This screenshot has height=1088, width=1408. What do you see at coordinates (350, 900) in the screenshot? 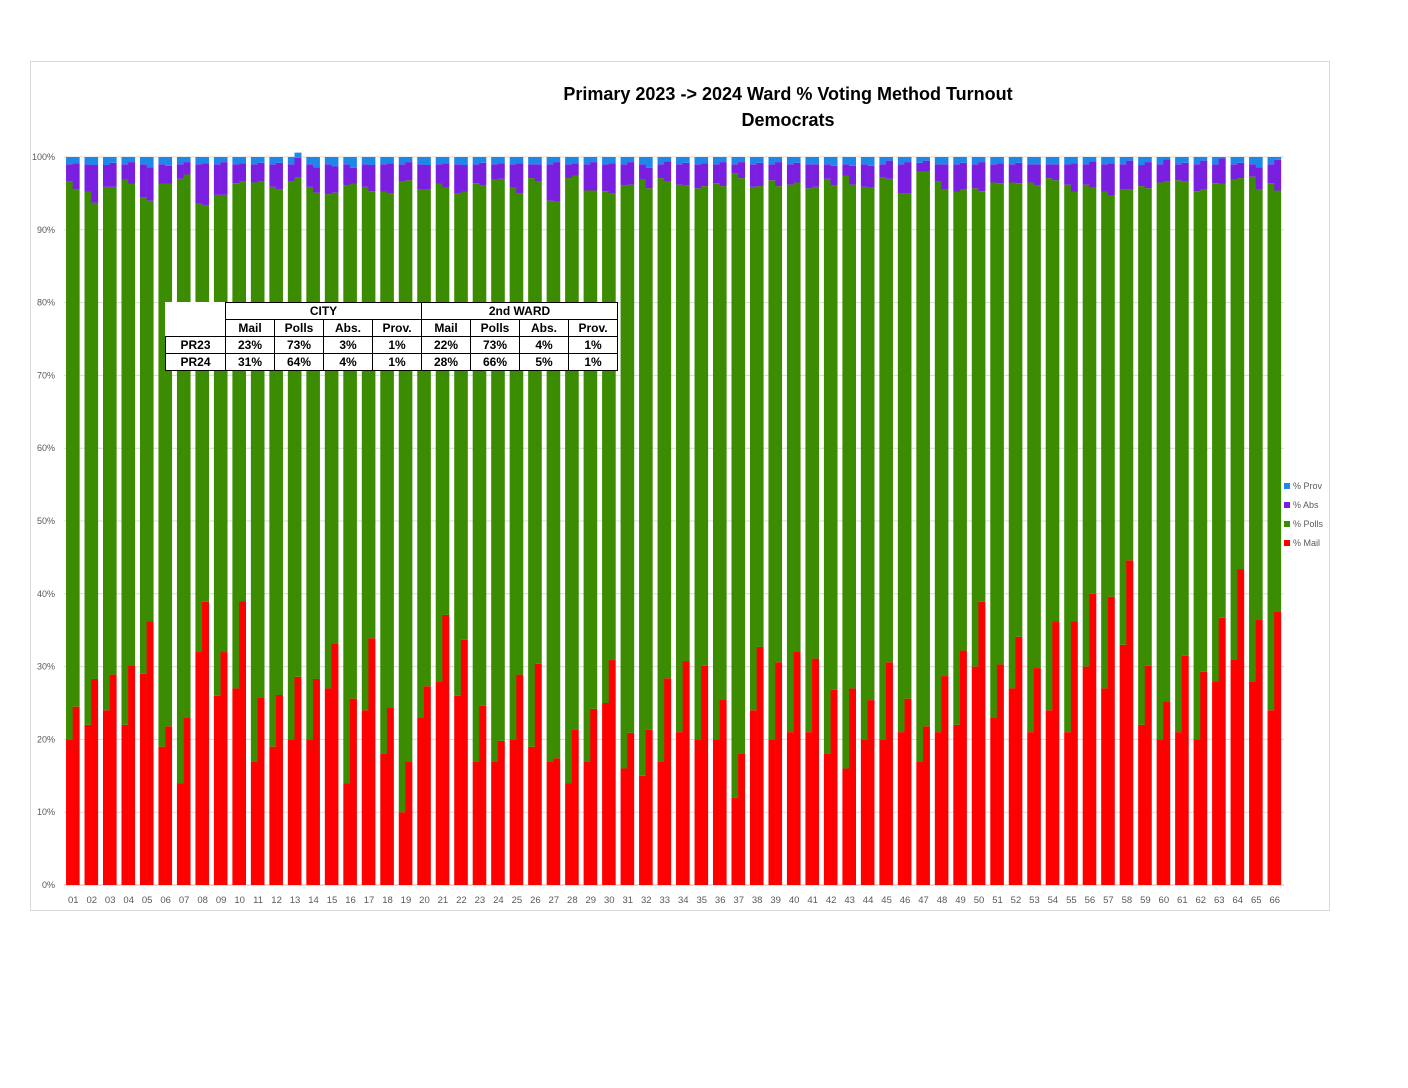
I see `x-tick-label: 16` at bounding box center [350, 900].